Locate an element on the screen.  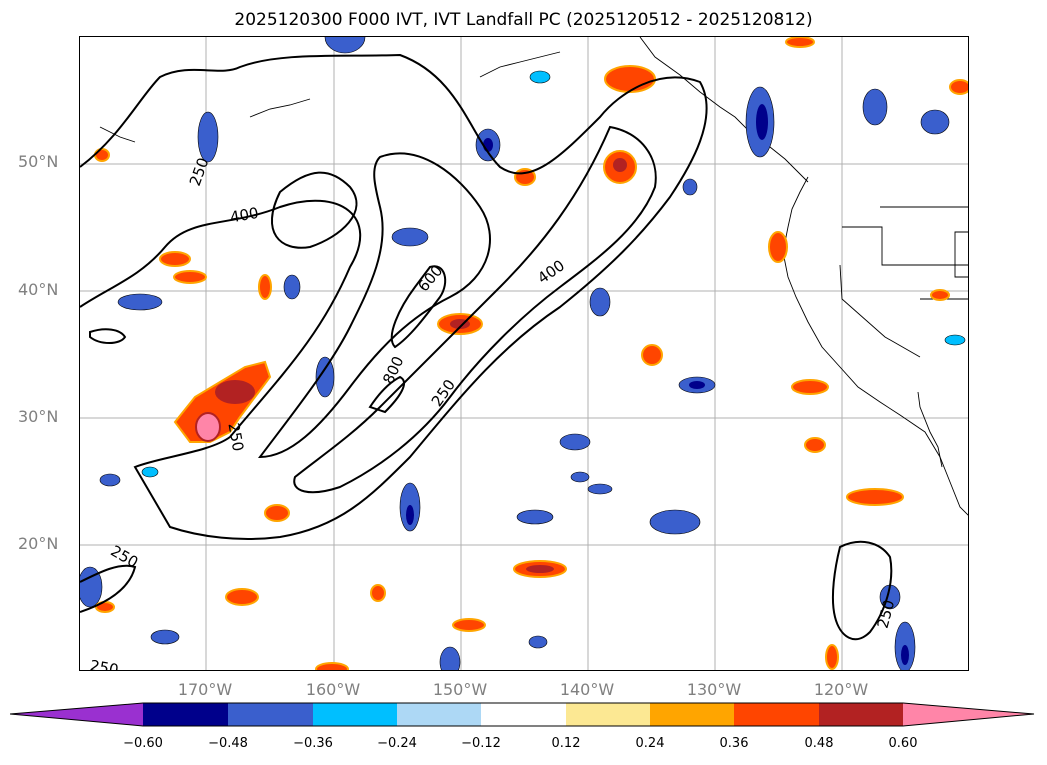
ivt-400-north is located at coordinates (374, 305).